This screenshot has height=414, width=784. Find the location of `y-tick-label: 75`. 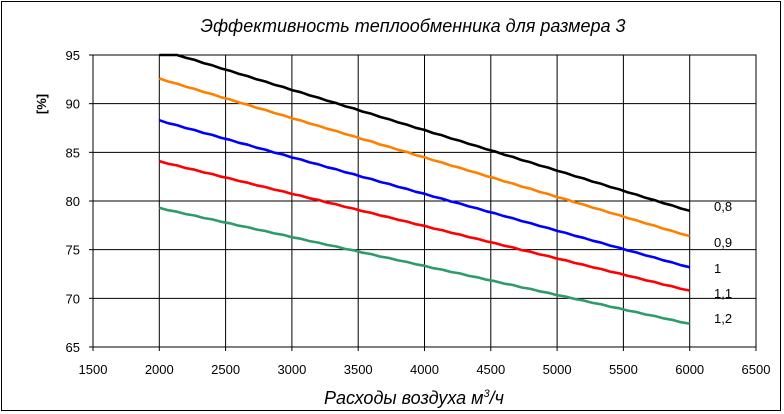

y-tick-label: 75 is located at coordinates (73, 250).